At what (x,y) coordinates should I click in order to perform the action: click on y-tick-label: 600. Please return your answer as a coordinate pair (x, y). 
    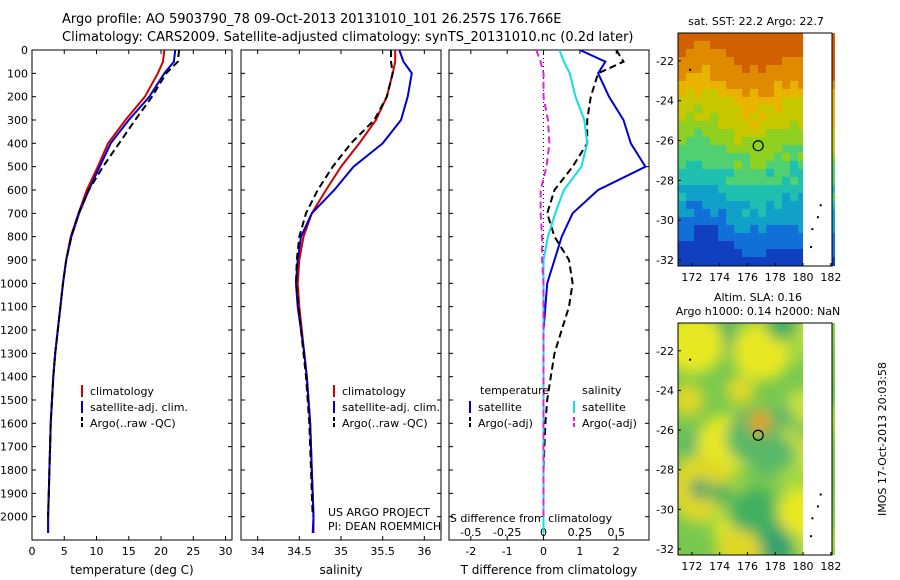
    Looking at the image, I should click on (17, 190).